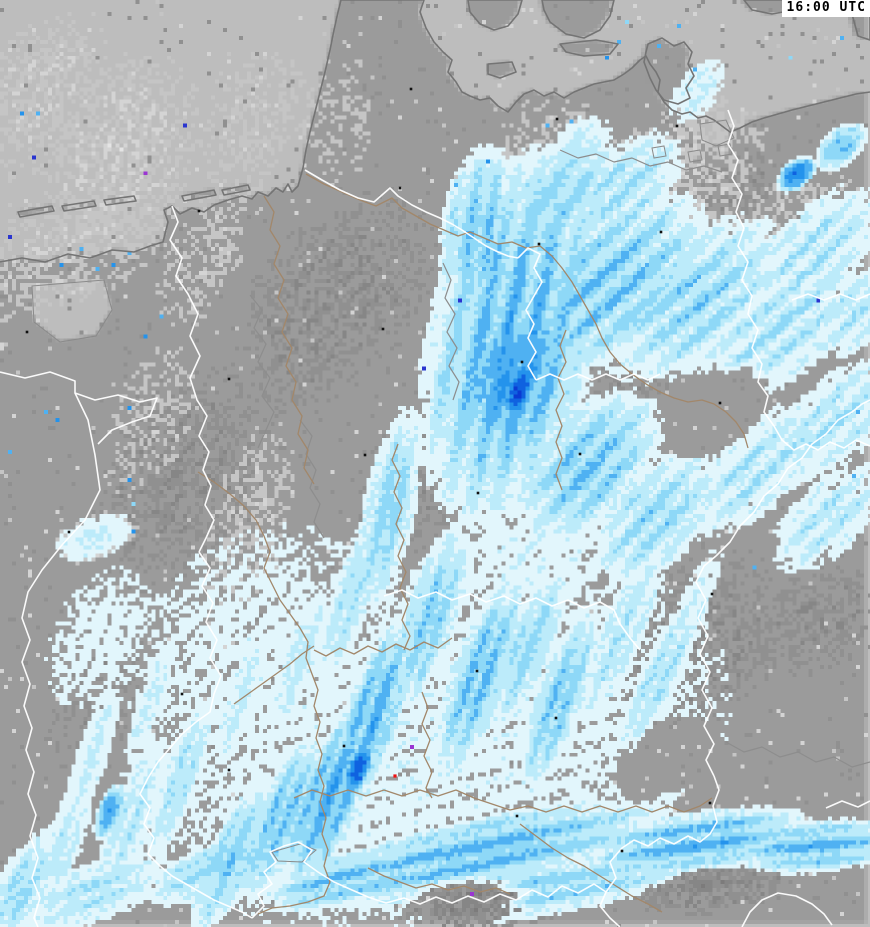  What do you see at coordinates (825, 8) in the screenshot?
I see `timestamp-badge: 16:00 UTC` at bounding box center [825, 8].